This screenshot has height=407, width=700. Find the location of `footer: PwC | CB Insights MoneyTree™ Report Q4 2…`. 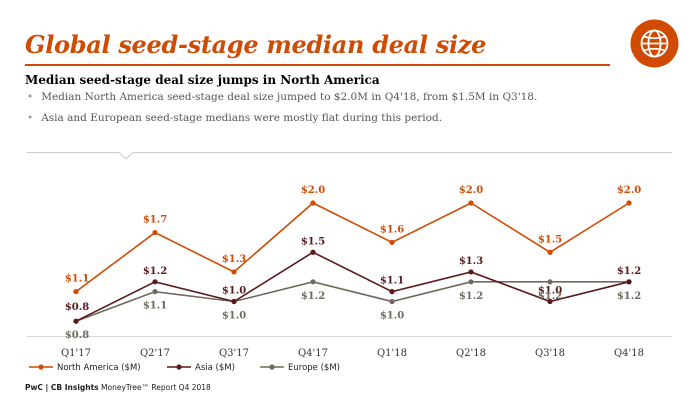

footer: PwC | CB Insights MoneyTree™ Report Q4 2… is located at coordinates (118, 387).